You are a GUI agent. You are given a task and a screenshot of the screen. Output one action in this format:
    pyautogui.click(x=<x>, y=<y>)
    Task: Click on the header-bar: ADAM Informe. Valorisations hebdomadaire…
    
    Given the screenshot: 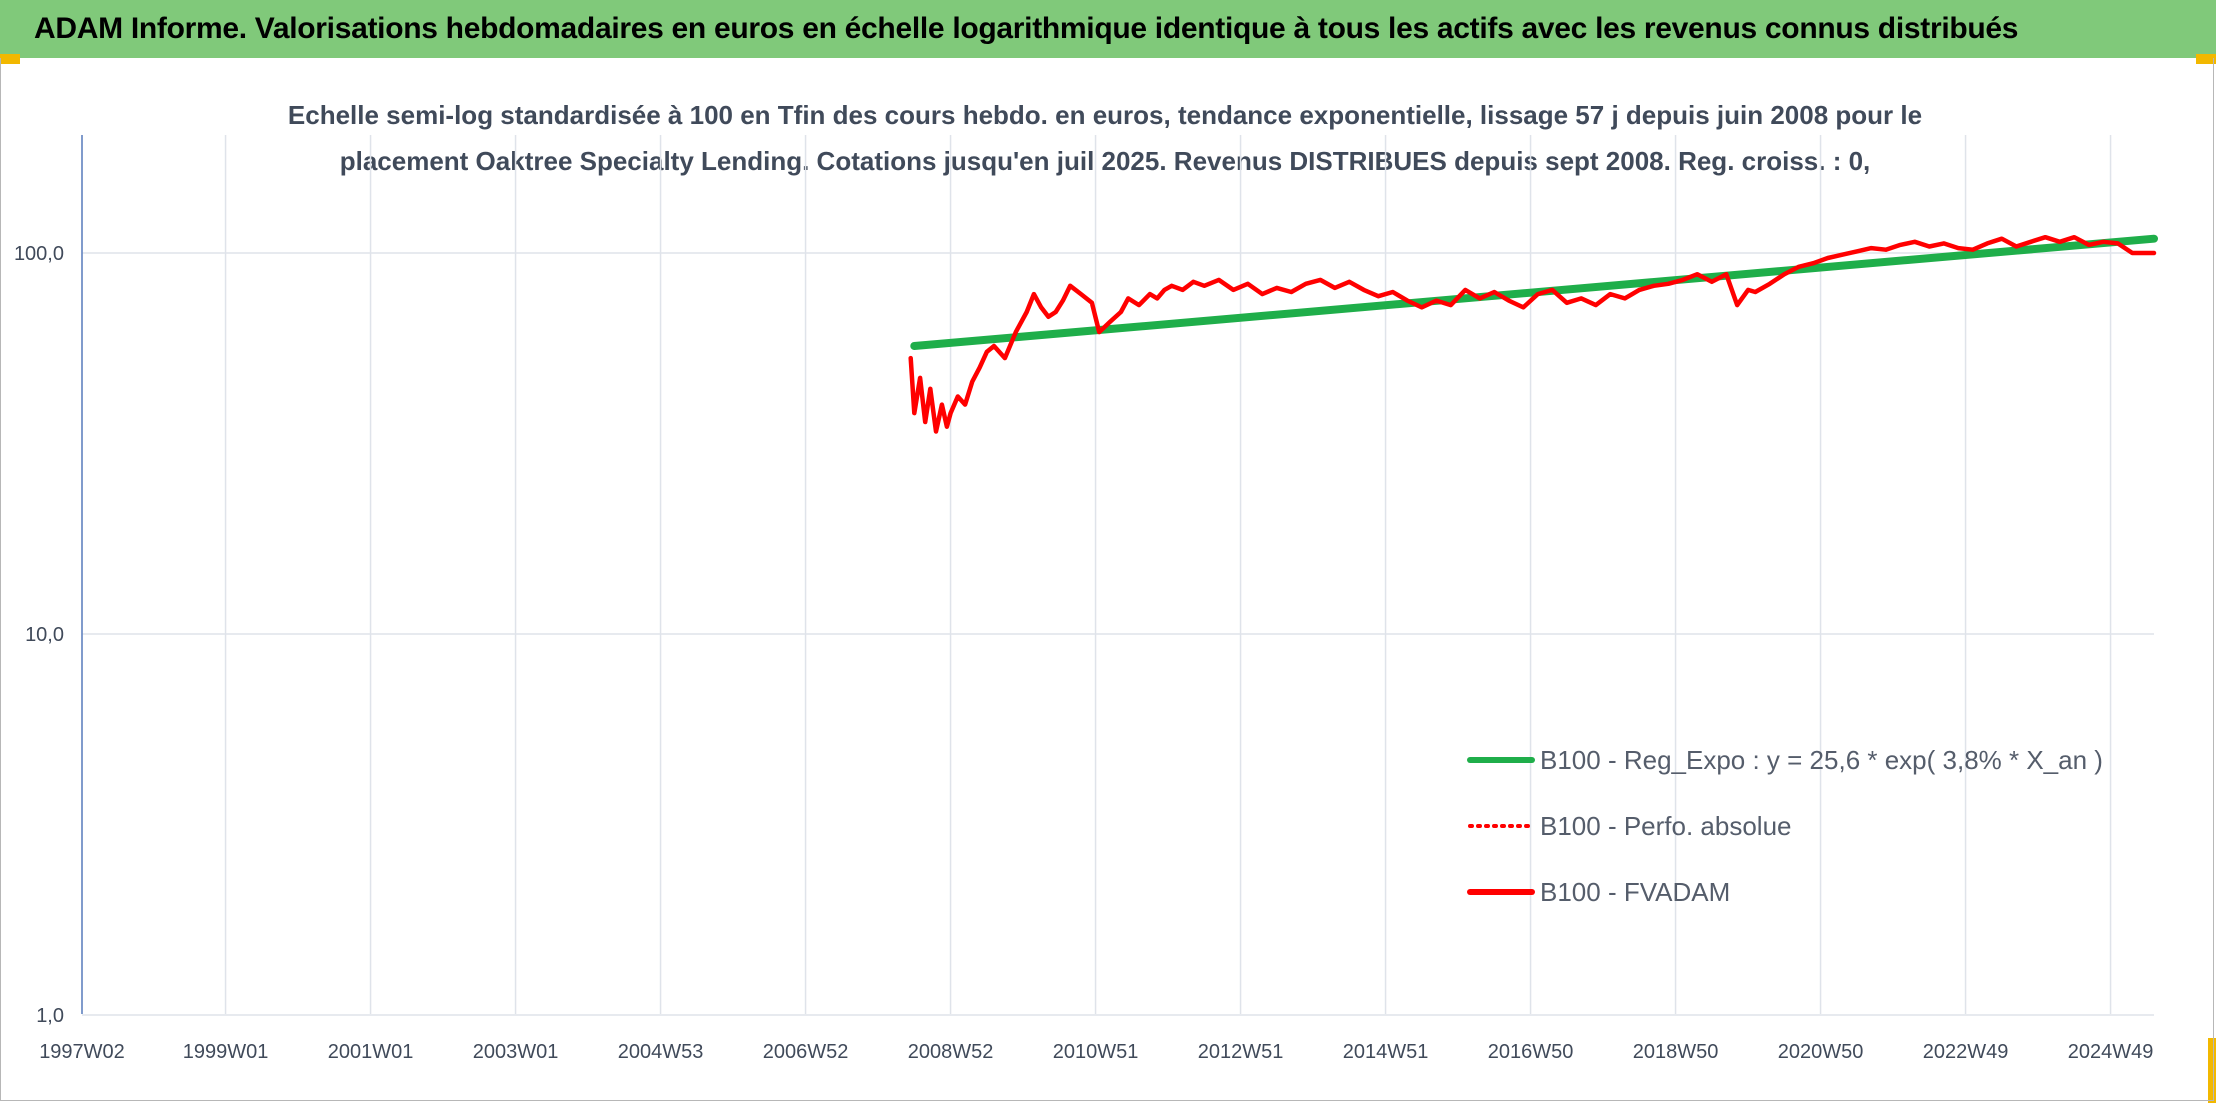 What is the action you would take?
    pyautogui.click(x=1108, y=29)
    